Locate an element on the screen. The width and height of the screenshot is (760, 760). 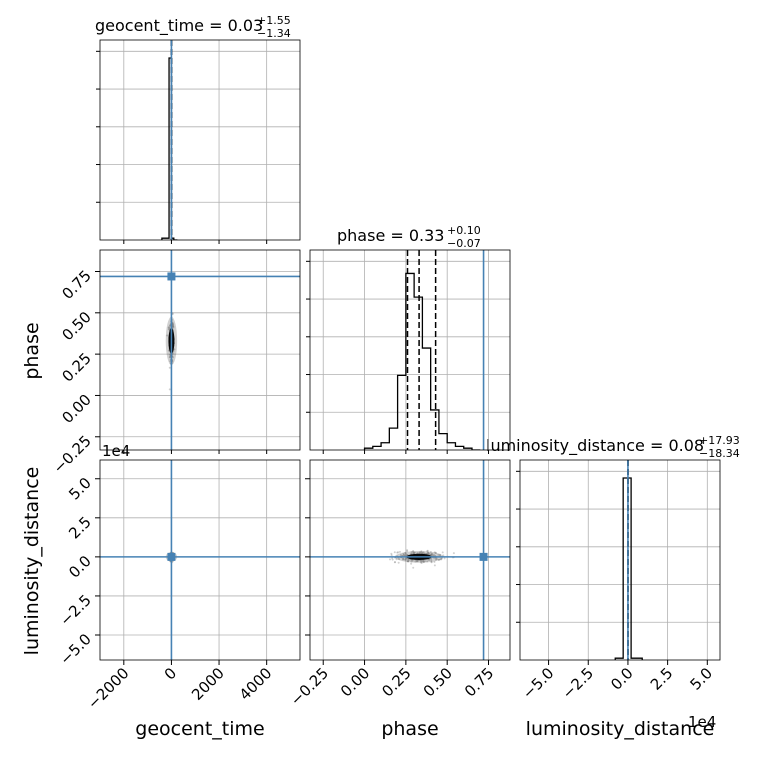
xtick-label: 2.5 is located at coordinates (662, 679).